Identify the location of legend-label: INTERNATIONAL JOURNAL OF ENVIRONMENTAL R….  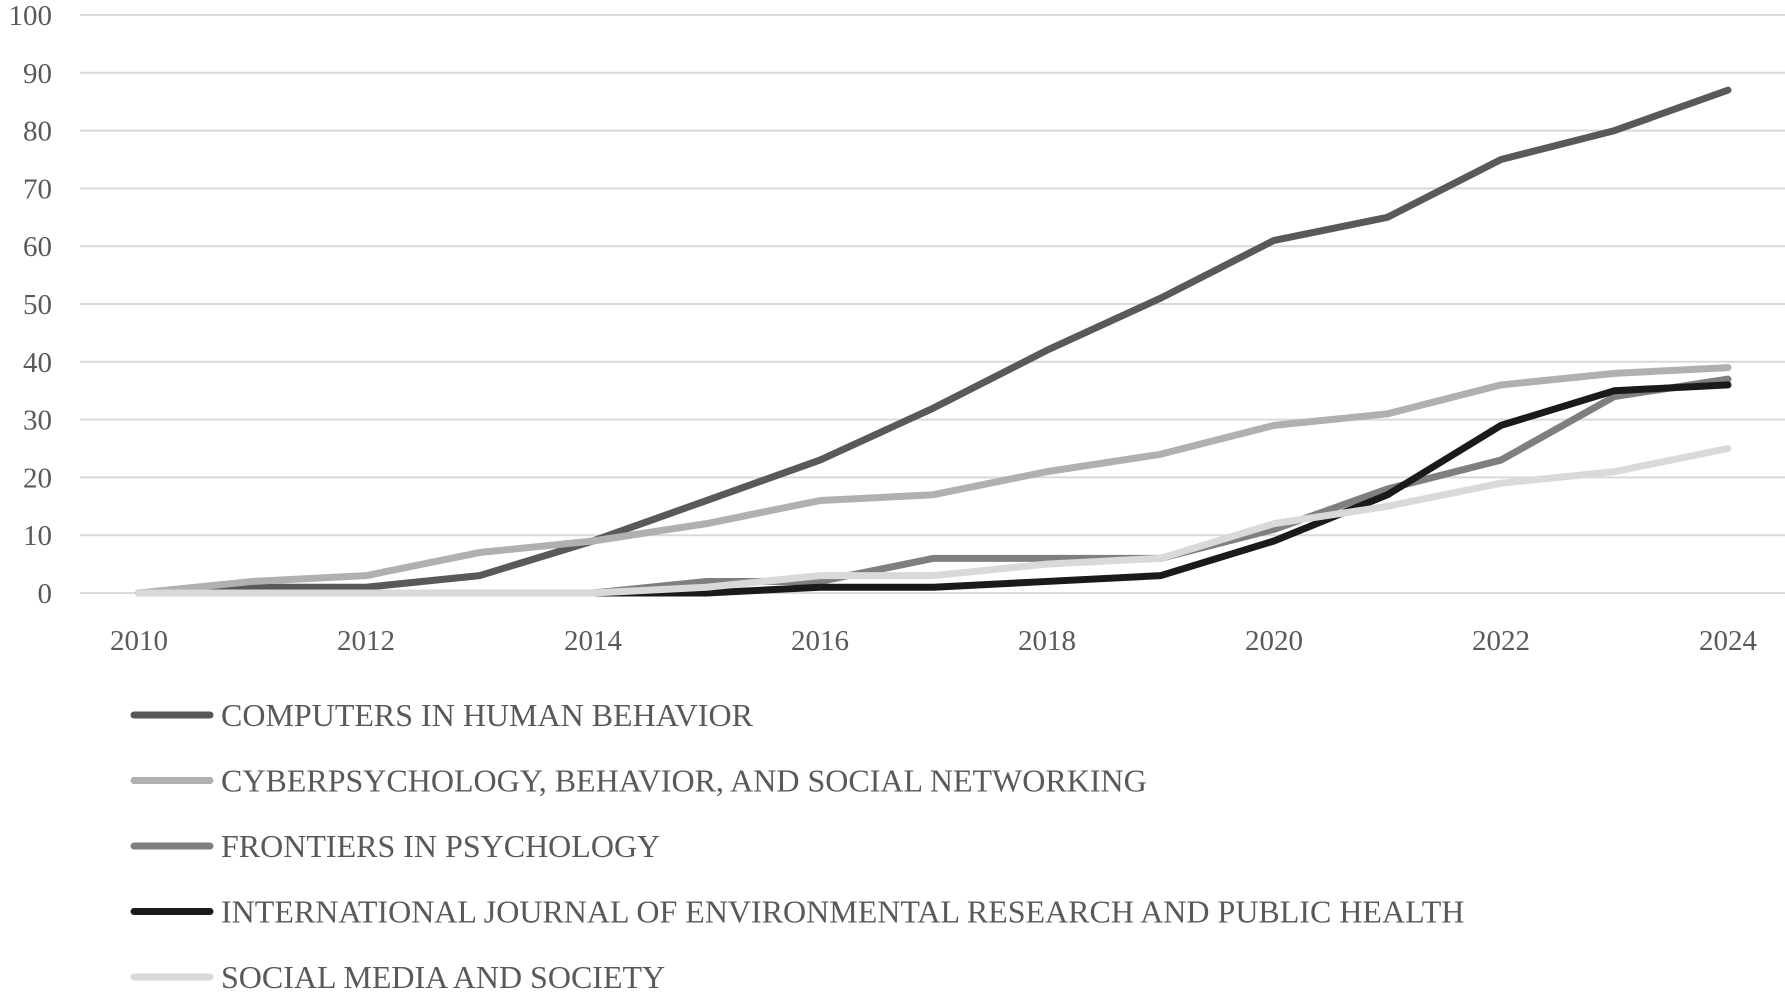
(842, 912).